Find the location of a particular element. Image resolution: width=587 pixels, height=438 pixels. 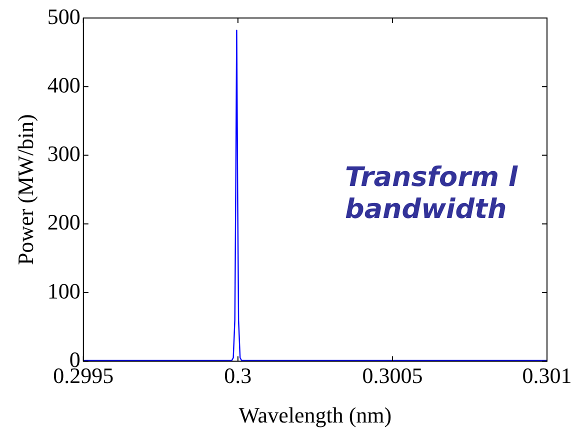

y-axis-title: Power (MW/bin) is located at coordinates (25, 190).